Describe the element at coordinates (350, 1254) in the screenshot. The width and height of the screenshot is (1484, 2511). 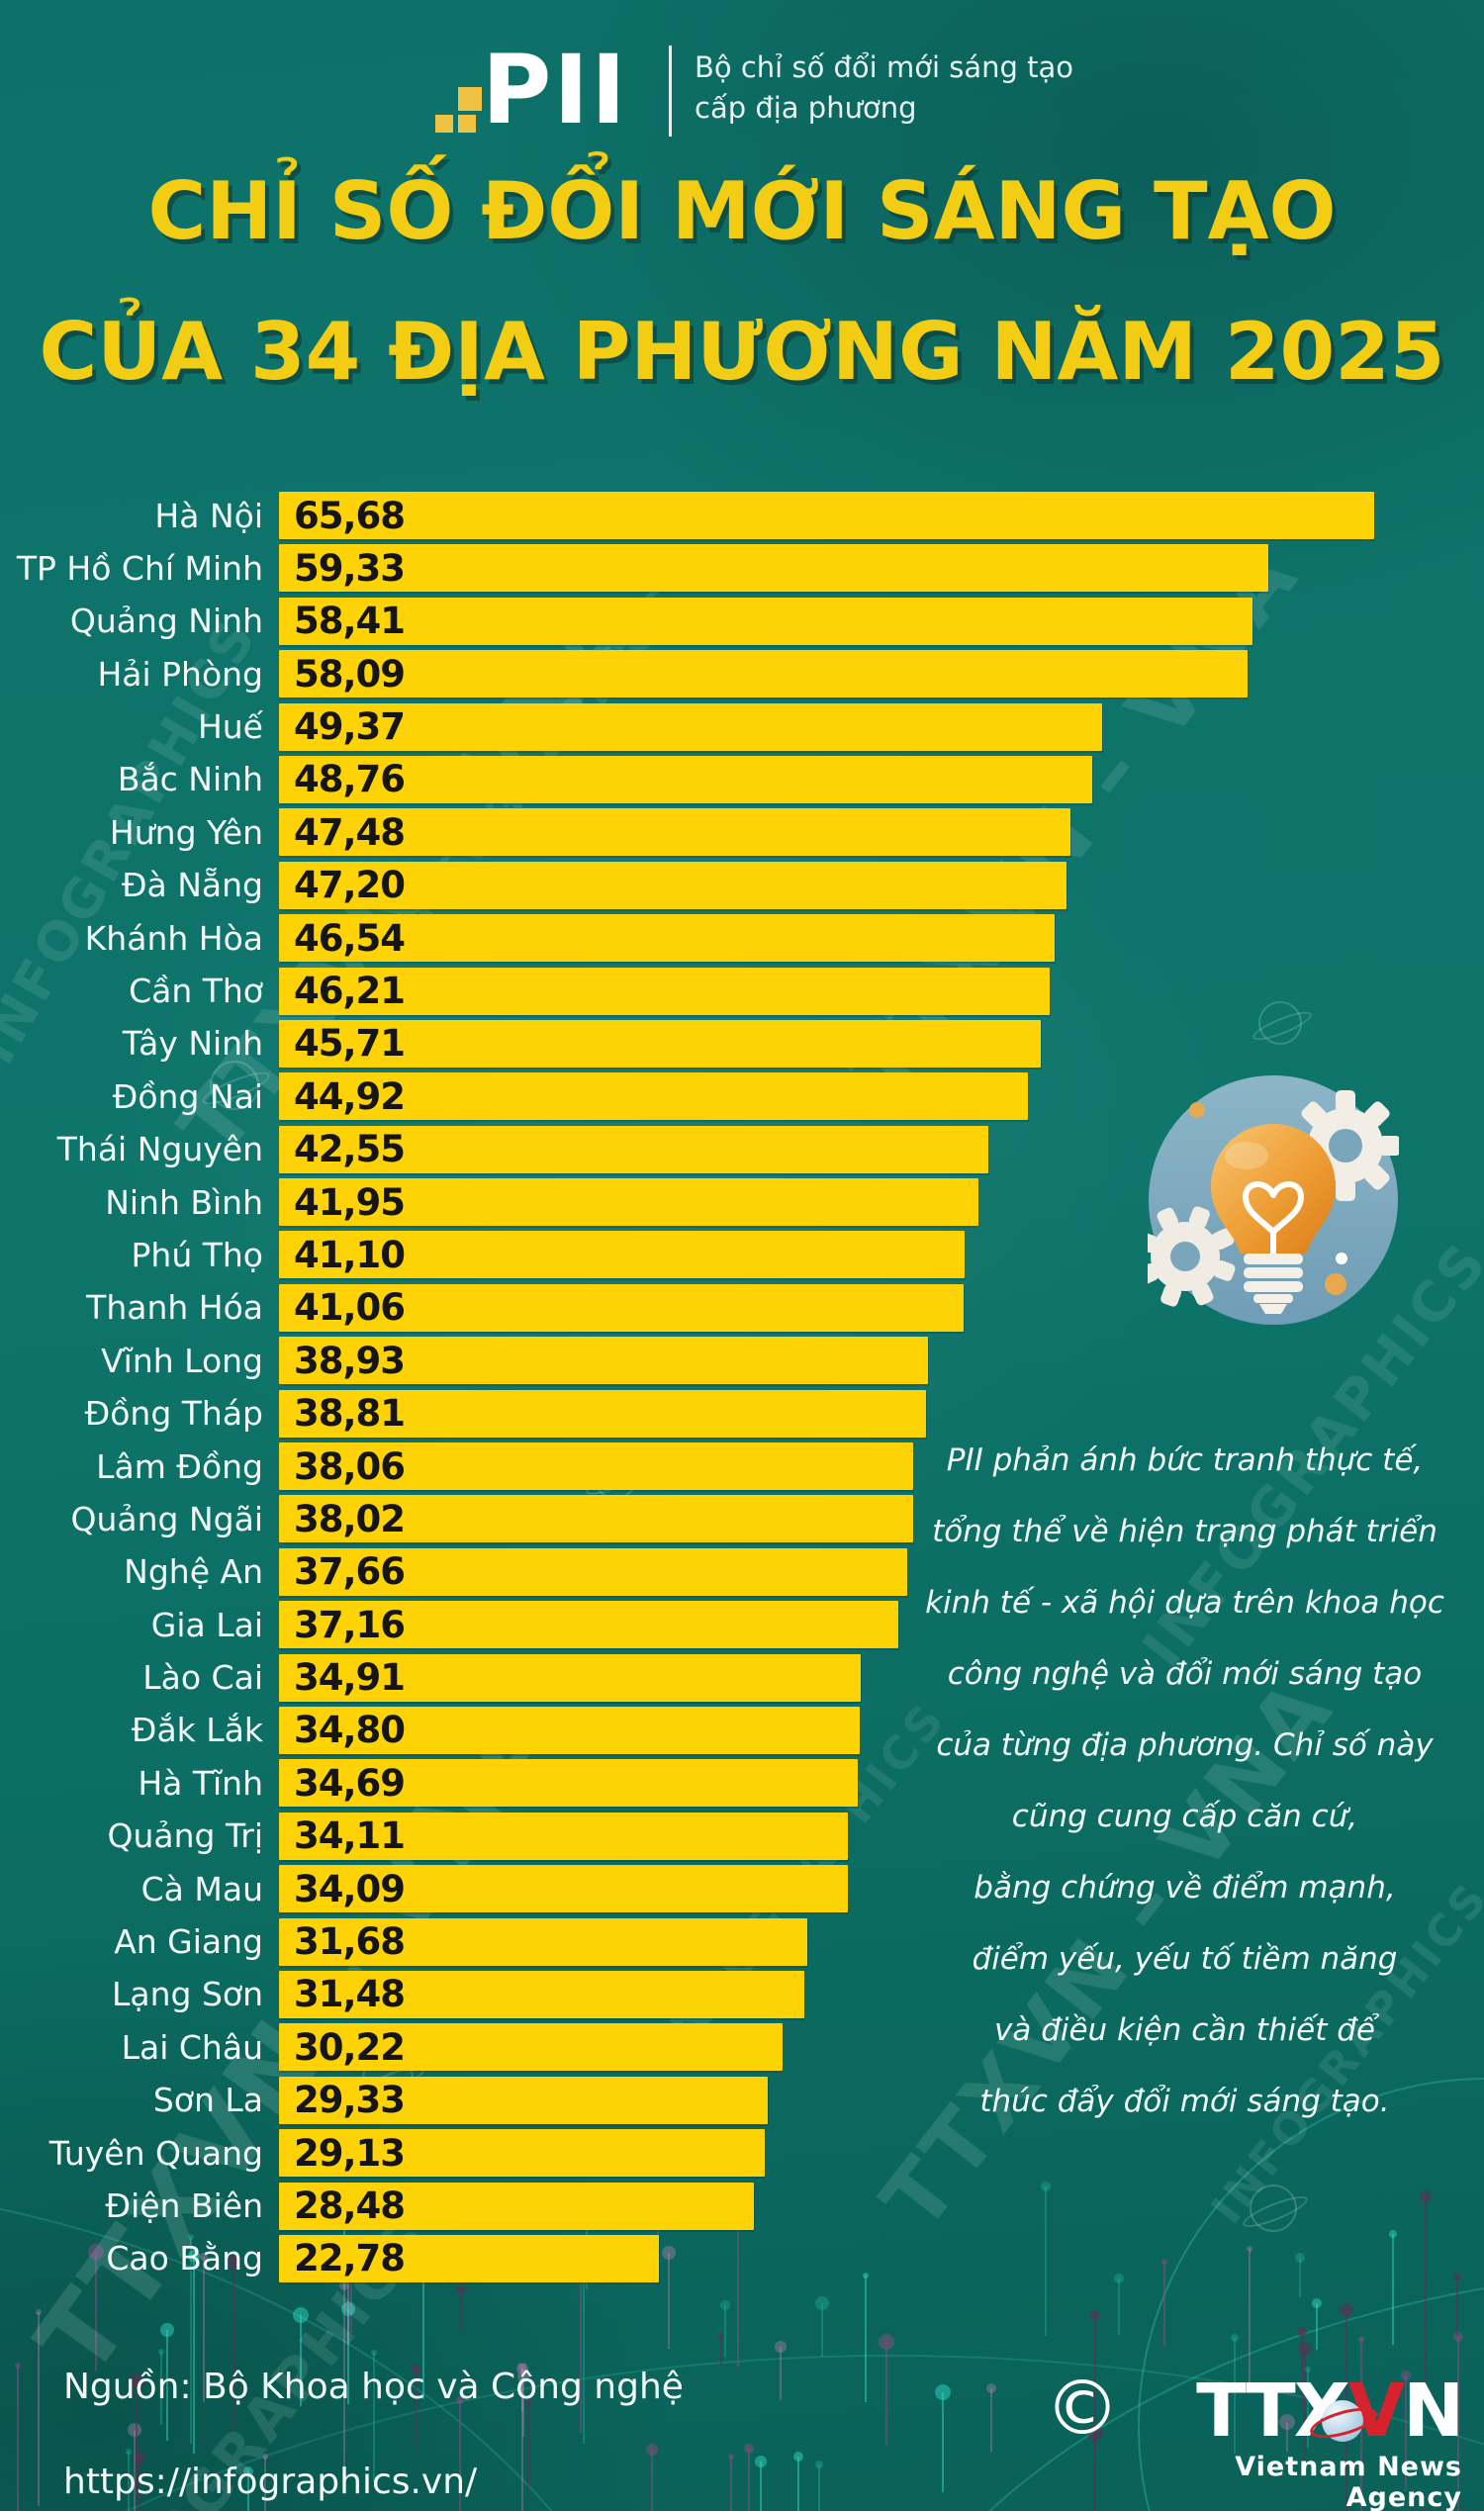
I see `bar-value: 41,10` at that location.